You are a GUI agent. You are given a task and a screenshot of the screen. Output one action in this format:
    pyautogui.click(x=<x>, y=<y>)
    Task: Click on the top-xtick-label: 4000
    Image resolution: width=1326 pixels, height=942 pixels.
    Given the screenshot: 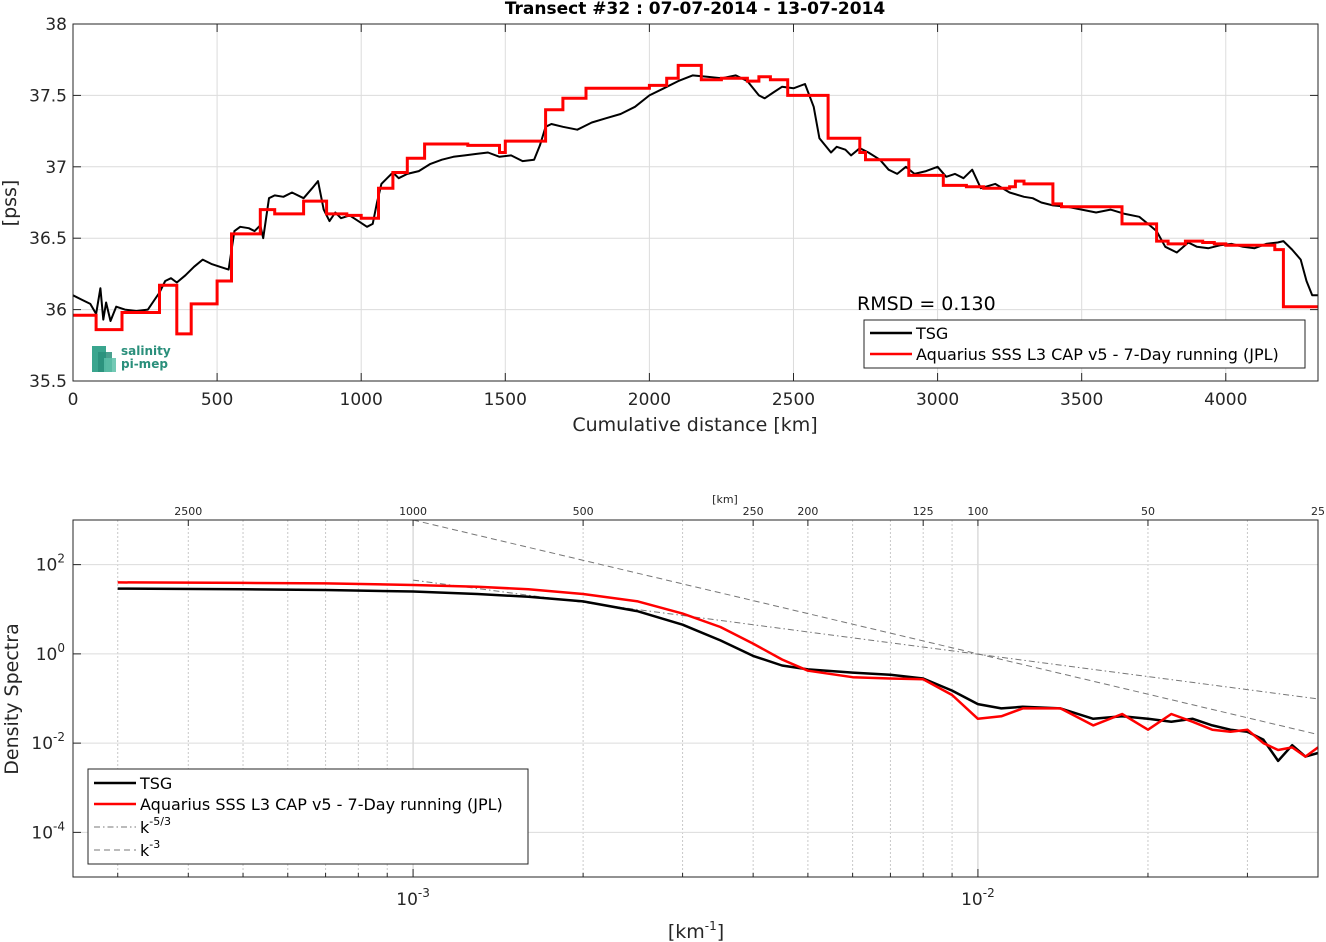 What is the action you would take?
    pyautogui.click(x=1225, y=400)
    